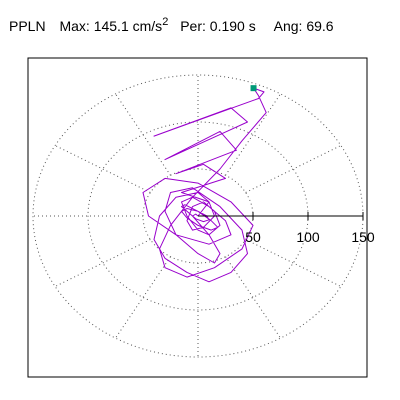  Describe the element at coordinates (128, 26) in the screenshot. I see `max-value: 145.1 cm/s` at that location.